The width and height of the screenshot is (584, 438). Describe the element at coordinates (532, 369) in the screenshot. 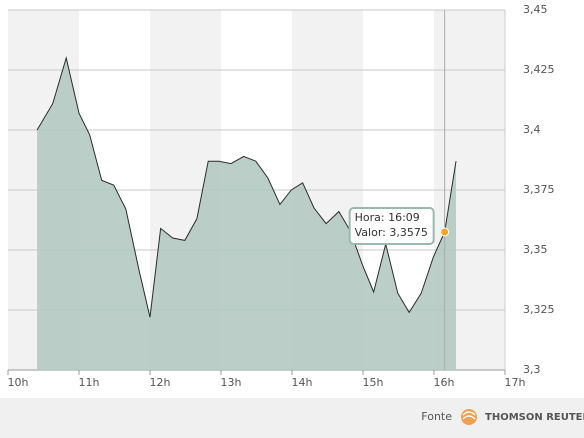

I see `y-tick-label: 3,3` at that location.